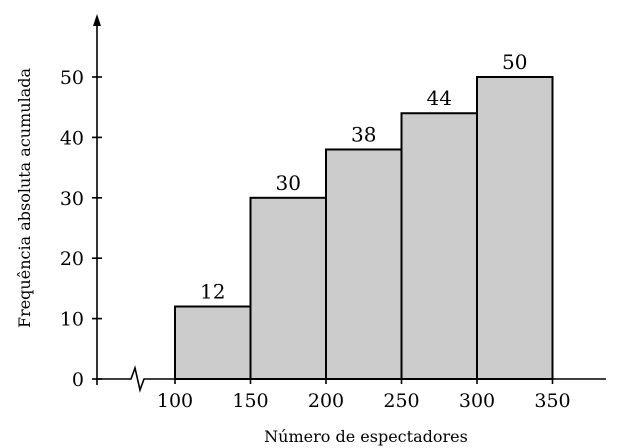 This screenshot has height=448, width=621. Describe the element at coordinates (477, 401) in the screenshot. I see `x-tick-label: 300` at that location.